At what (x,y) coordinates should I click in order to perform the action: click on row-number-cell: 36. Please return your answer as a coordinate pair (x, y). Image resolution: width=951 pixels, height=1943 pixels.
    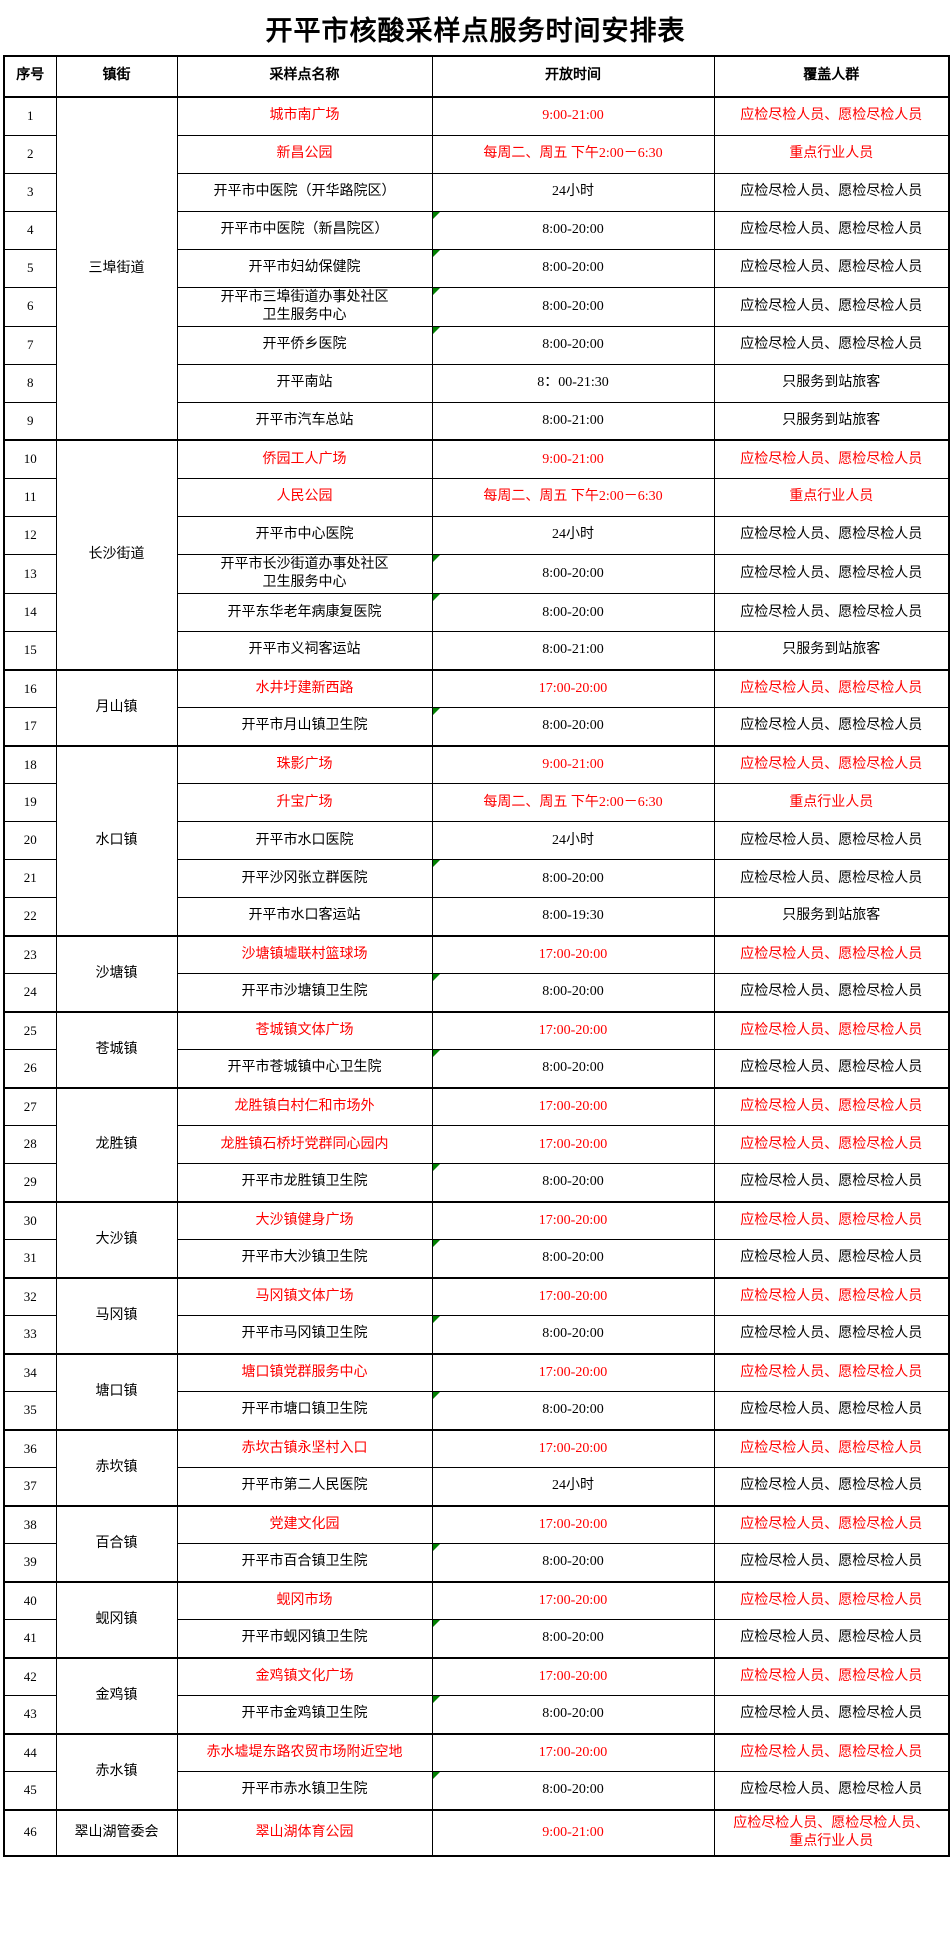
    Looking at the image, I should click on (30, 1448).